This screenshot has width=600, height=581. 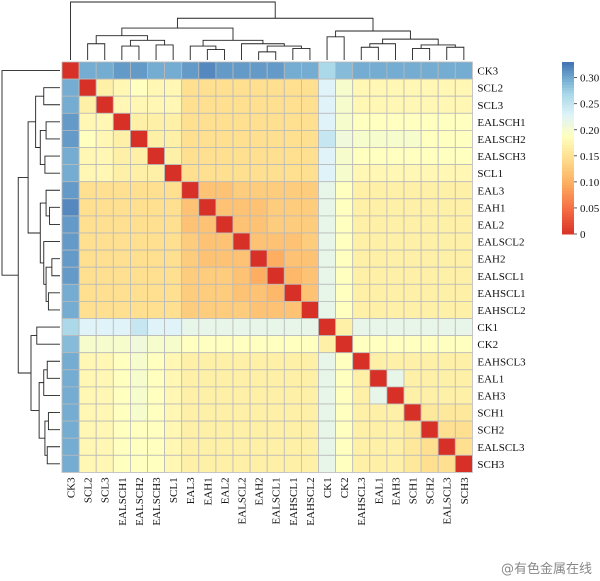 What do you see at coordinates (590, 105) in the screenshot?
I see `colorbar-tick-label: 0.25` at bounding box center [590, 105].